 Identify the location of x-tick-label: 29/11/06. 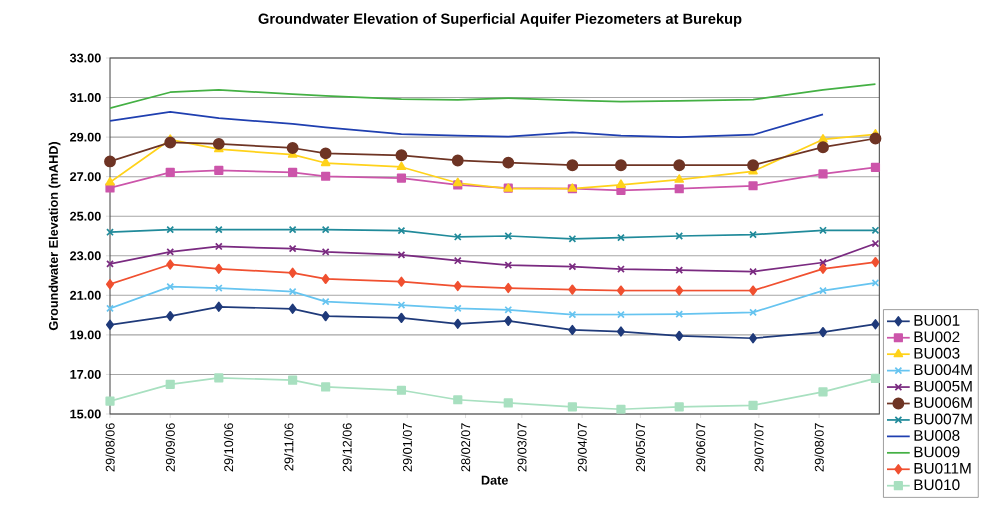
(289, 447).